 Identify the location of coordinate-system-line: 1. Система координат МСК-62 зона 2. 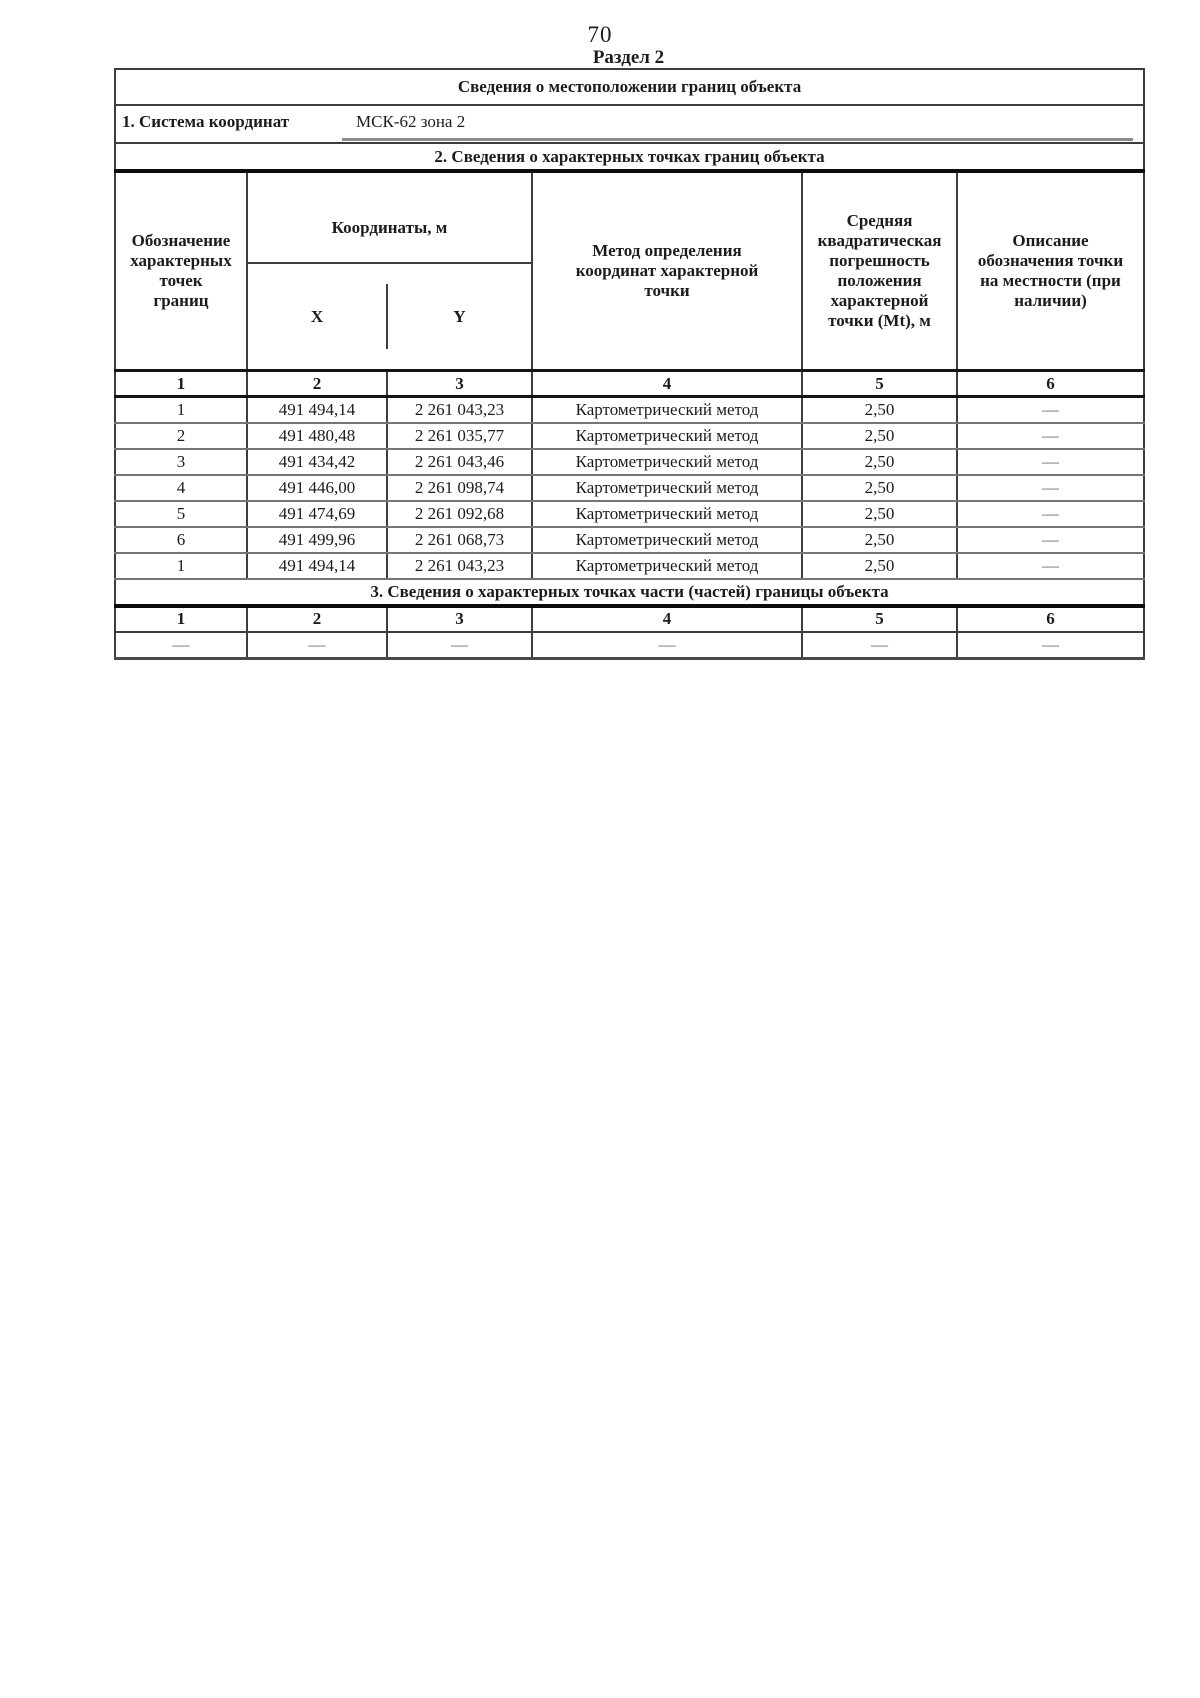
(629, 126).